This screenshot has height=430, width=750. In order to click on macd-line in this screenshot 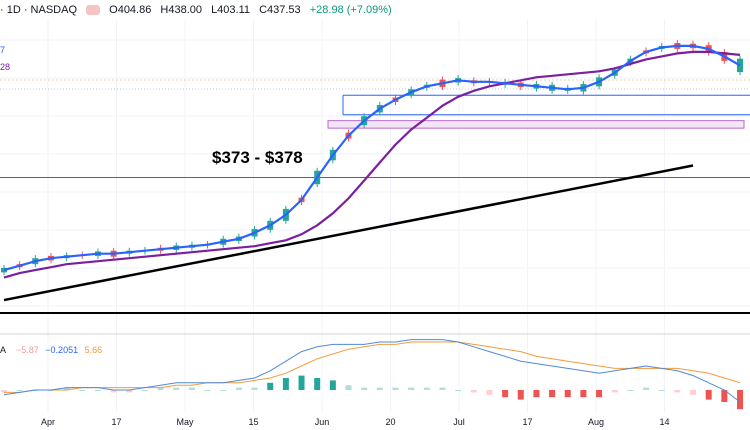, I will do `click(372, 371)`.